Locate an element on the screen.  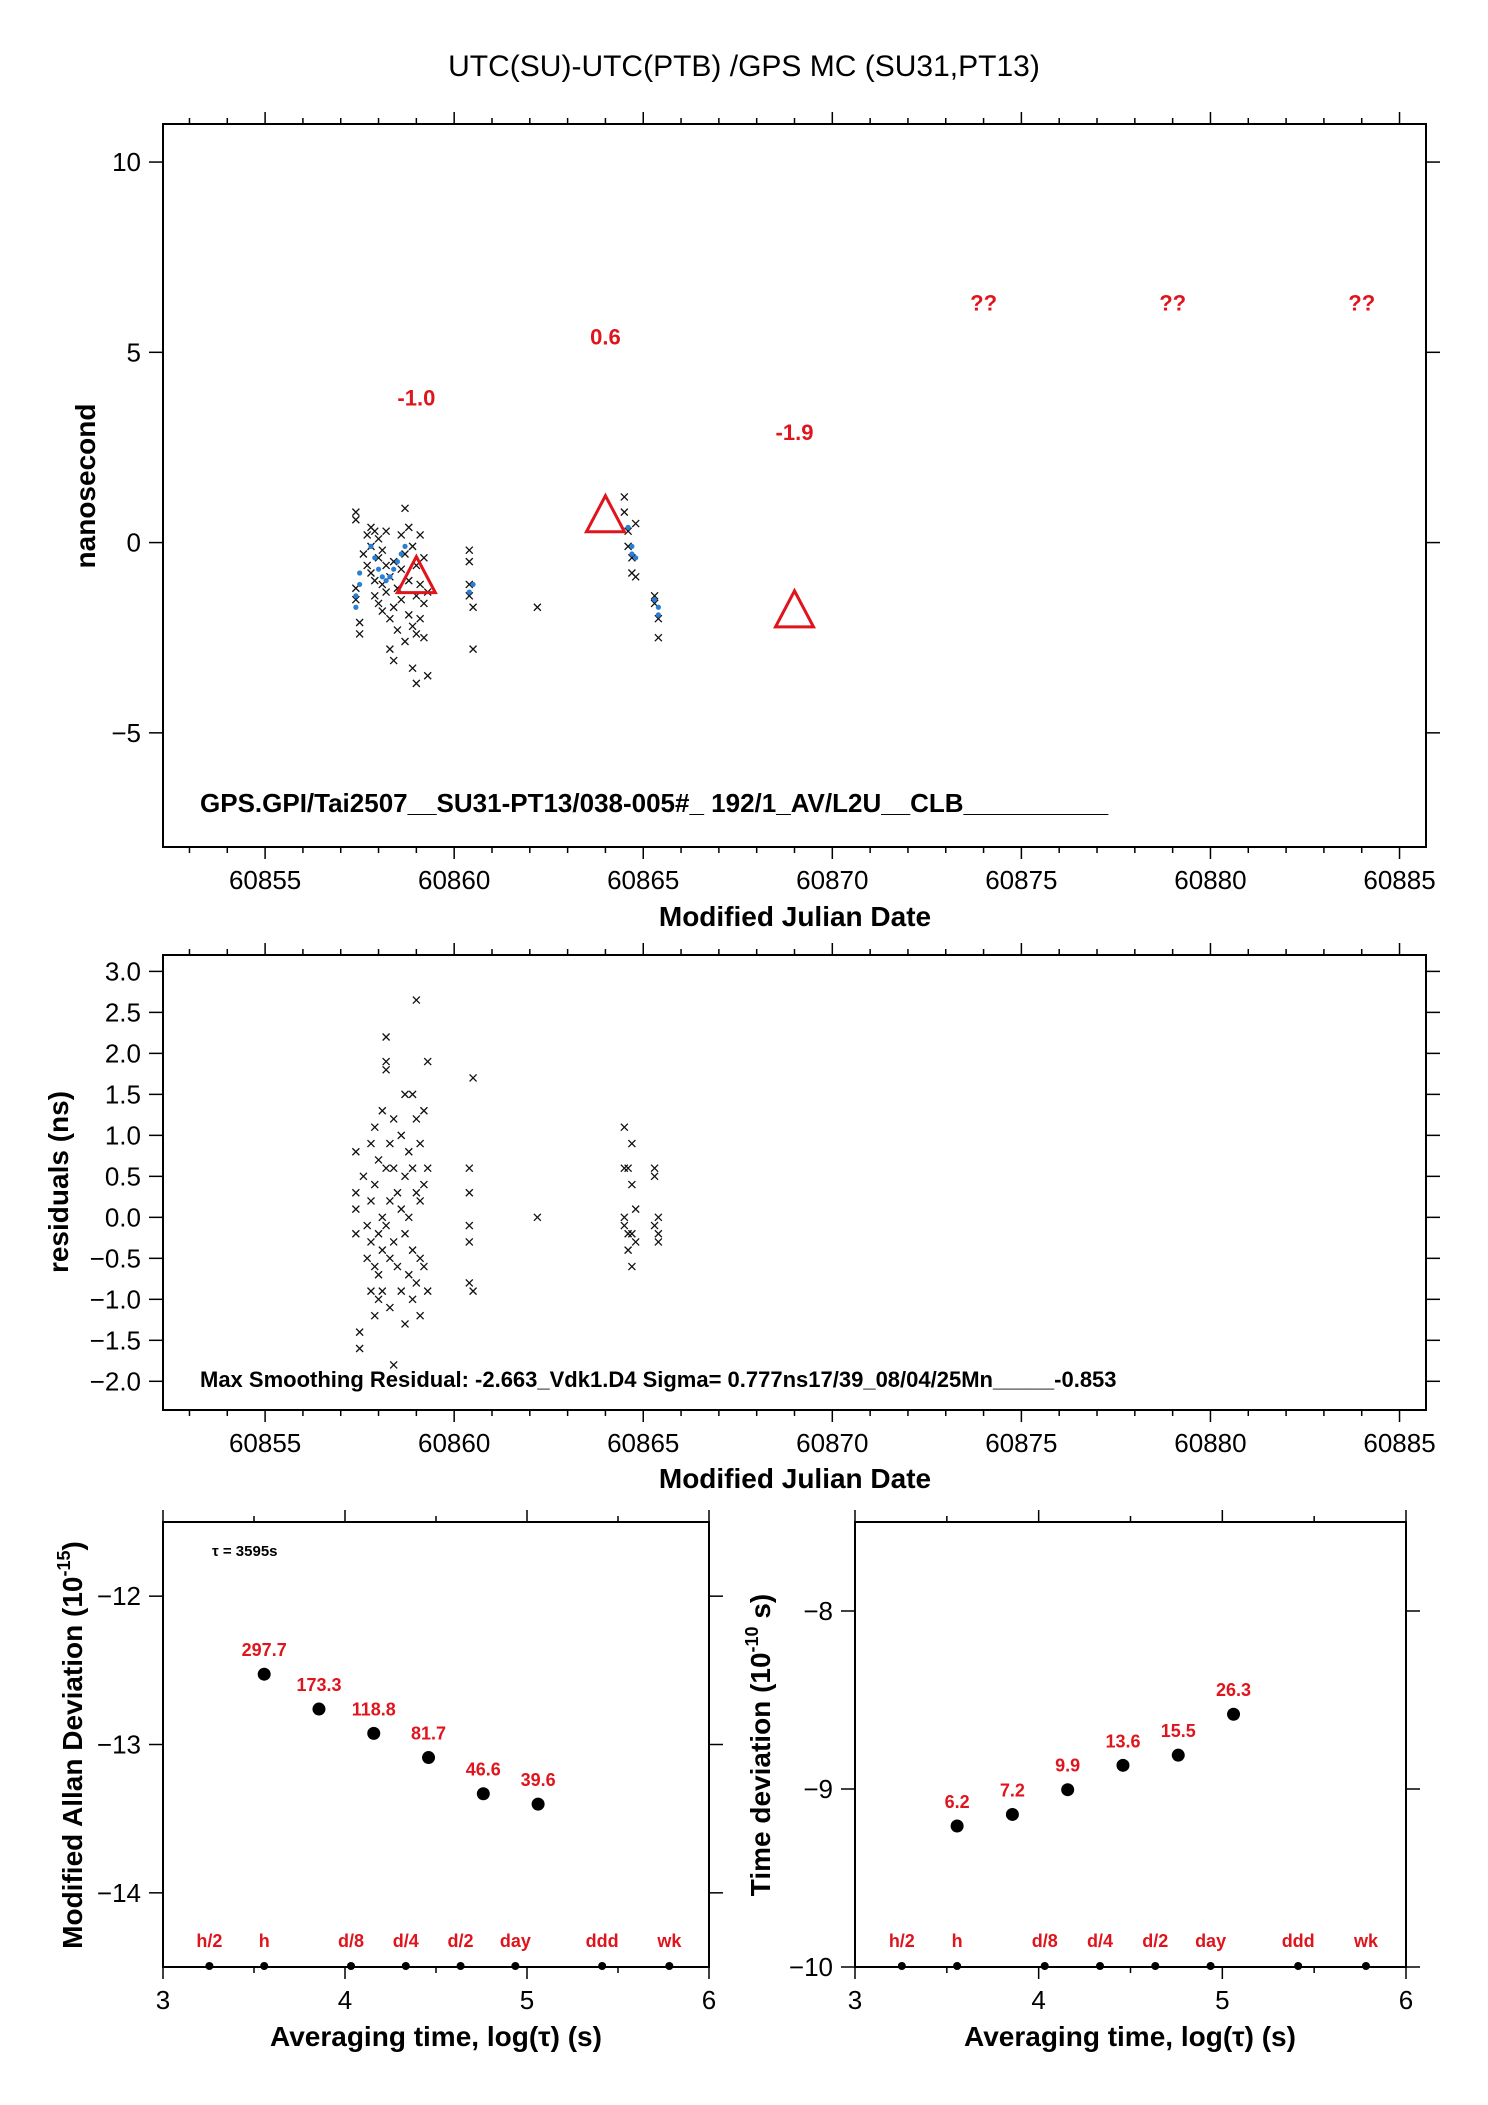
tau-note: τ = 3595s is located at coordinates (245, 1551).